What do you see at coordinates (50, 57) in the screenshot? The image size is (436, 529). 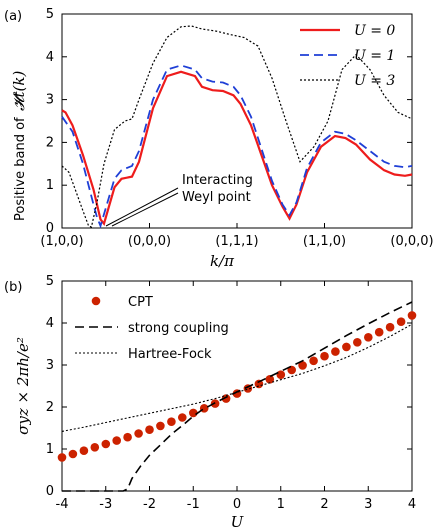 I see `a-ytick-label: 4` at bounding box center [50, 57].